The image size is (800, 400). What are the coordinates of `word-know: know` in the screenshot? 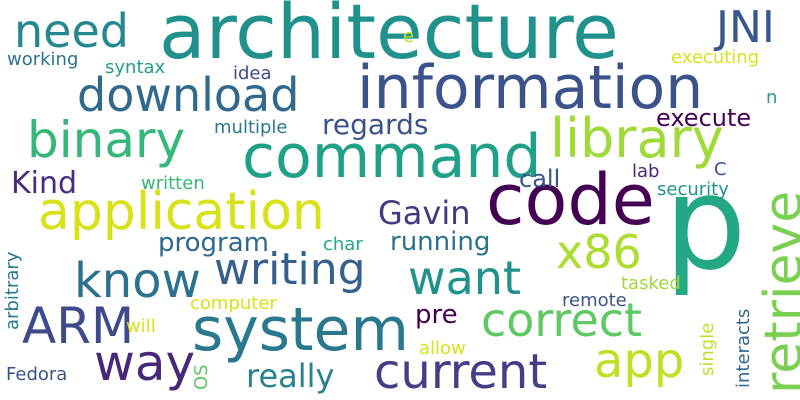 It's located at (137, 281).